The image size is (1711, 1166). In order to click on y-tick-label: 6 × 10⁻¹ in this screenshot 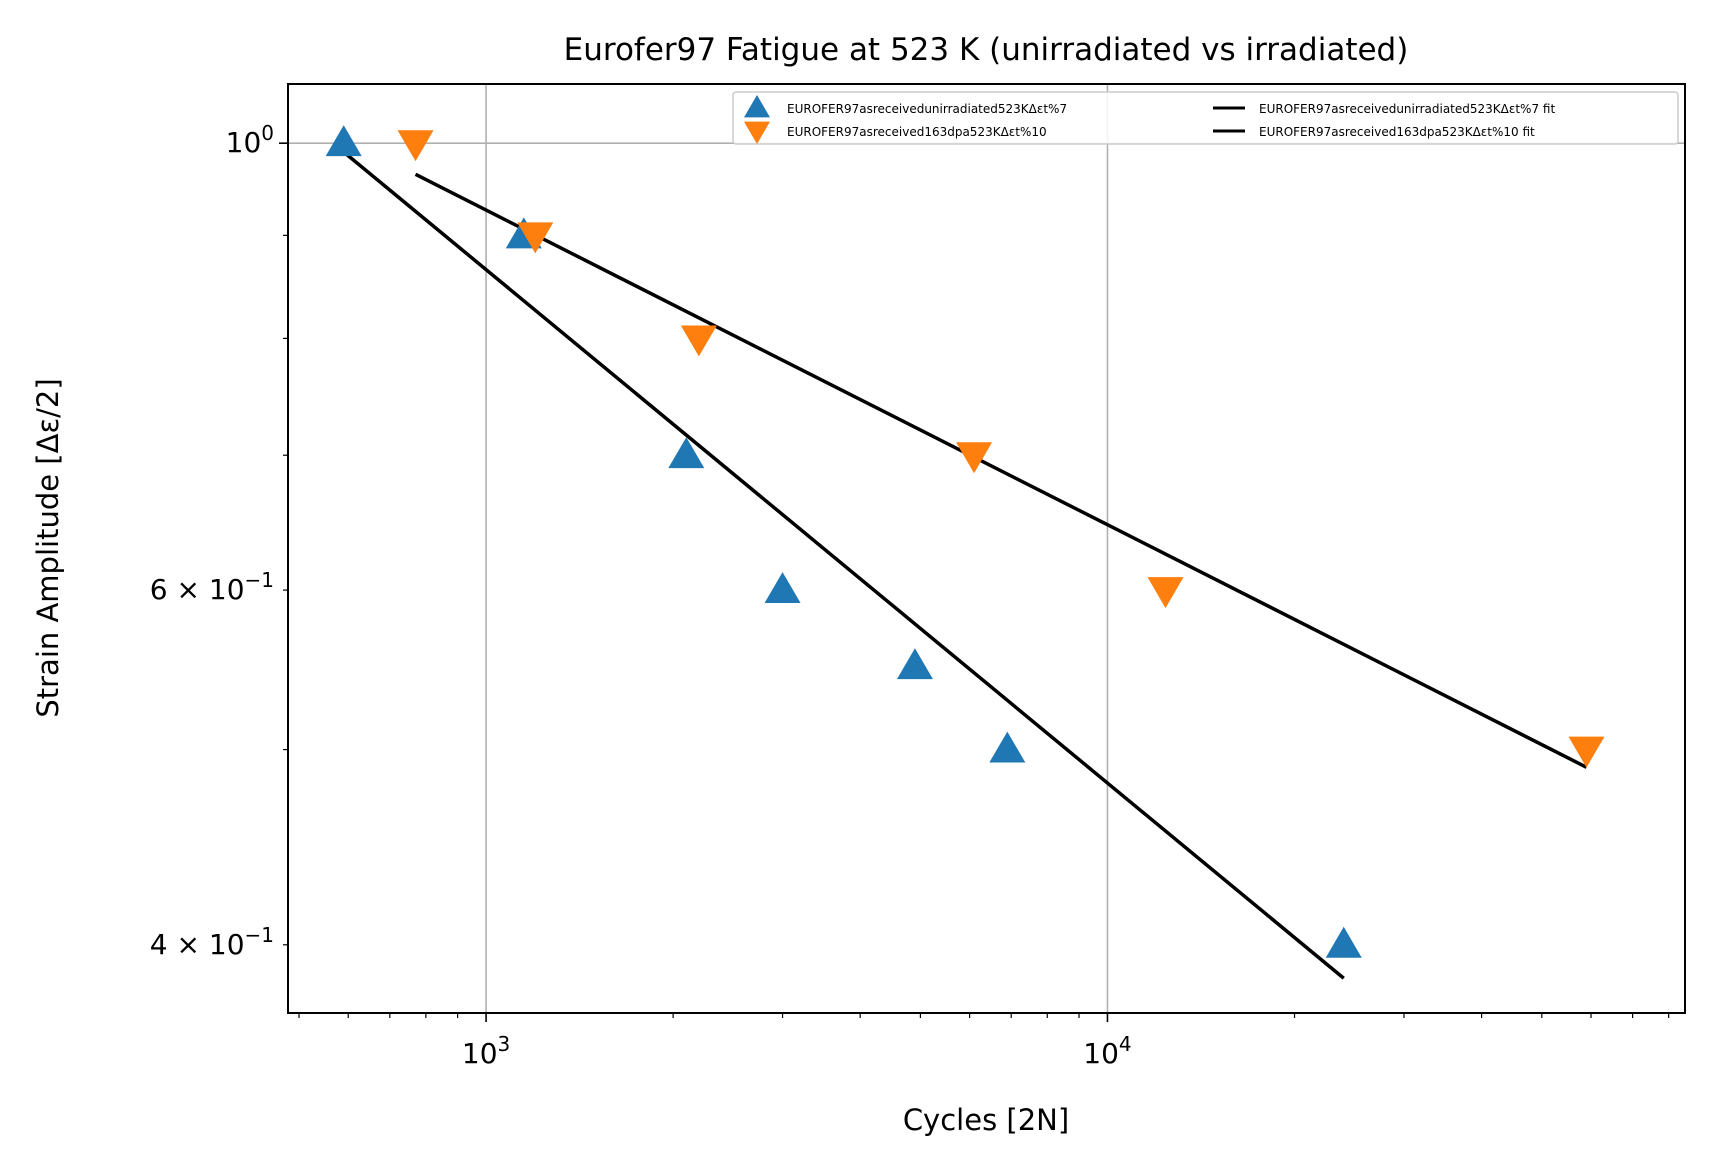, I will do `click(212, 587)`.